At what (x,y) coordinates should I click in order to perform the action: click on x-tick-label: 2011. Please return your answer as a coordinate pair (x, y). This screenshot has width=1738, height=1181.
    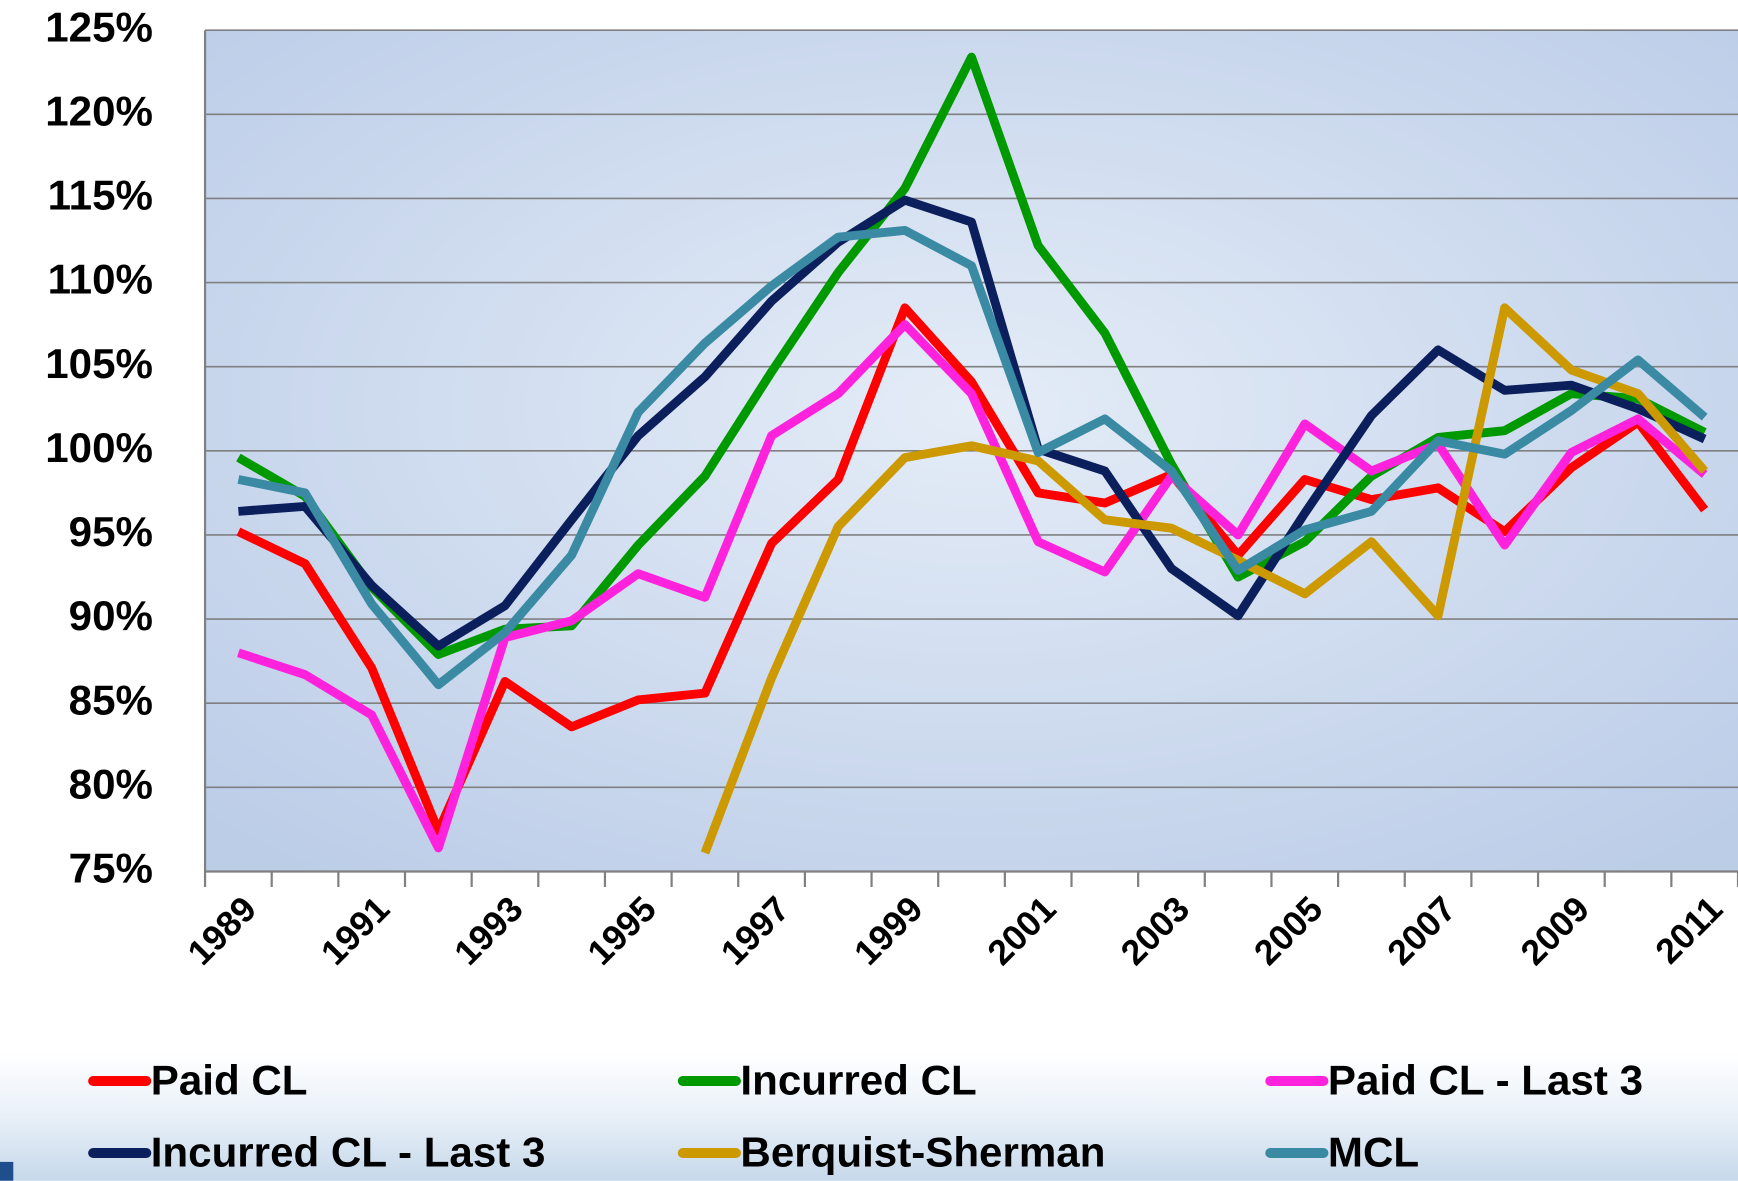
    Looking at the image, I should click on (1689, 930).